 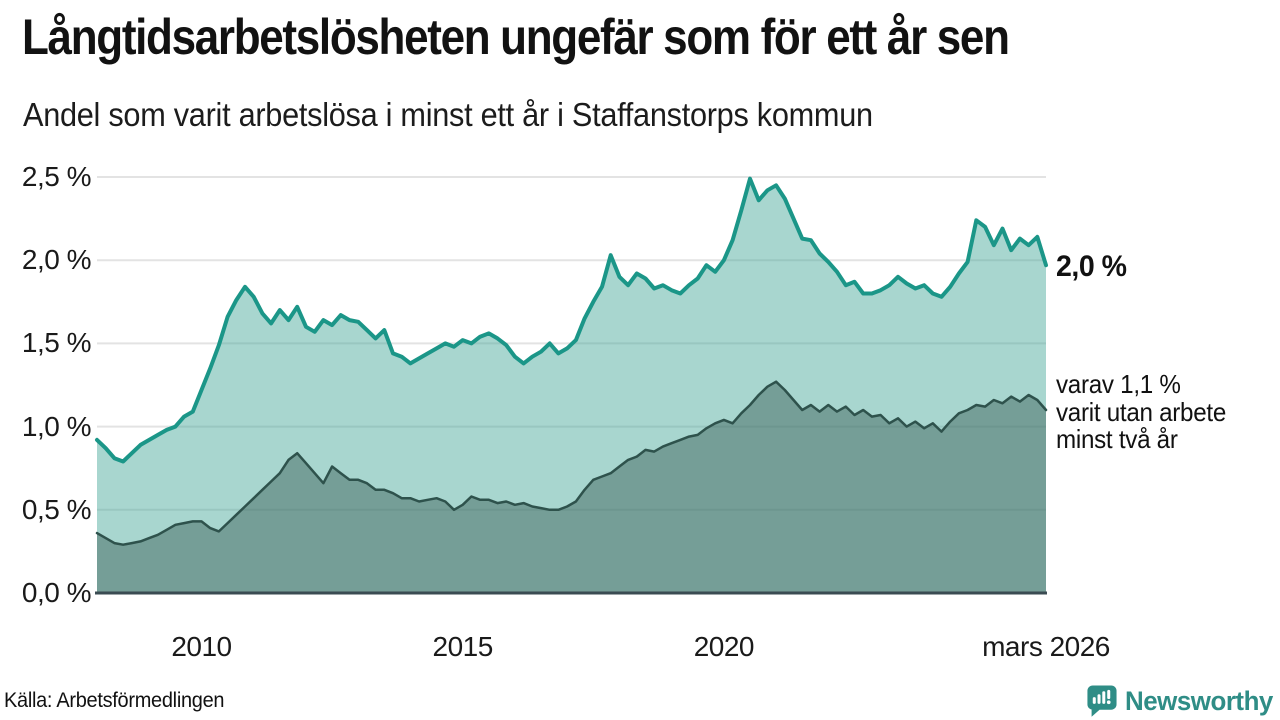 What do you see at coordinates (56, 592) in the screenshot?
I see `y-axis-label: 0,0 %` at bounding box center [56, 592].